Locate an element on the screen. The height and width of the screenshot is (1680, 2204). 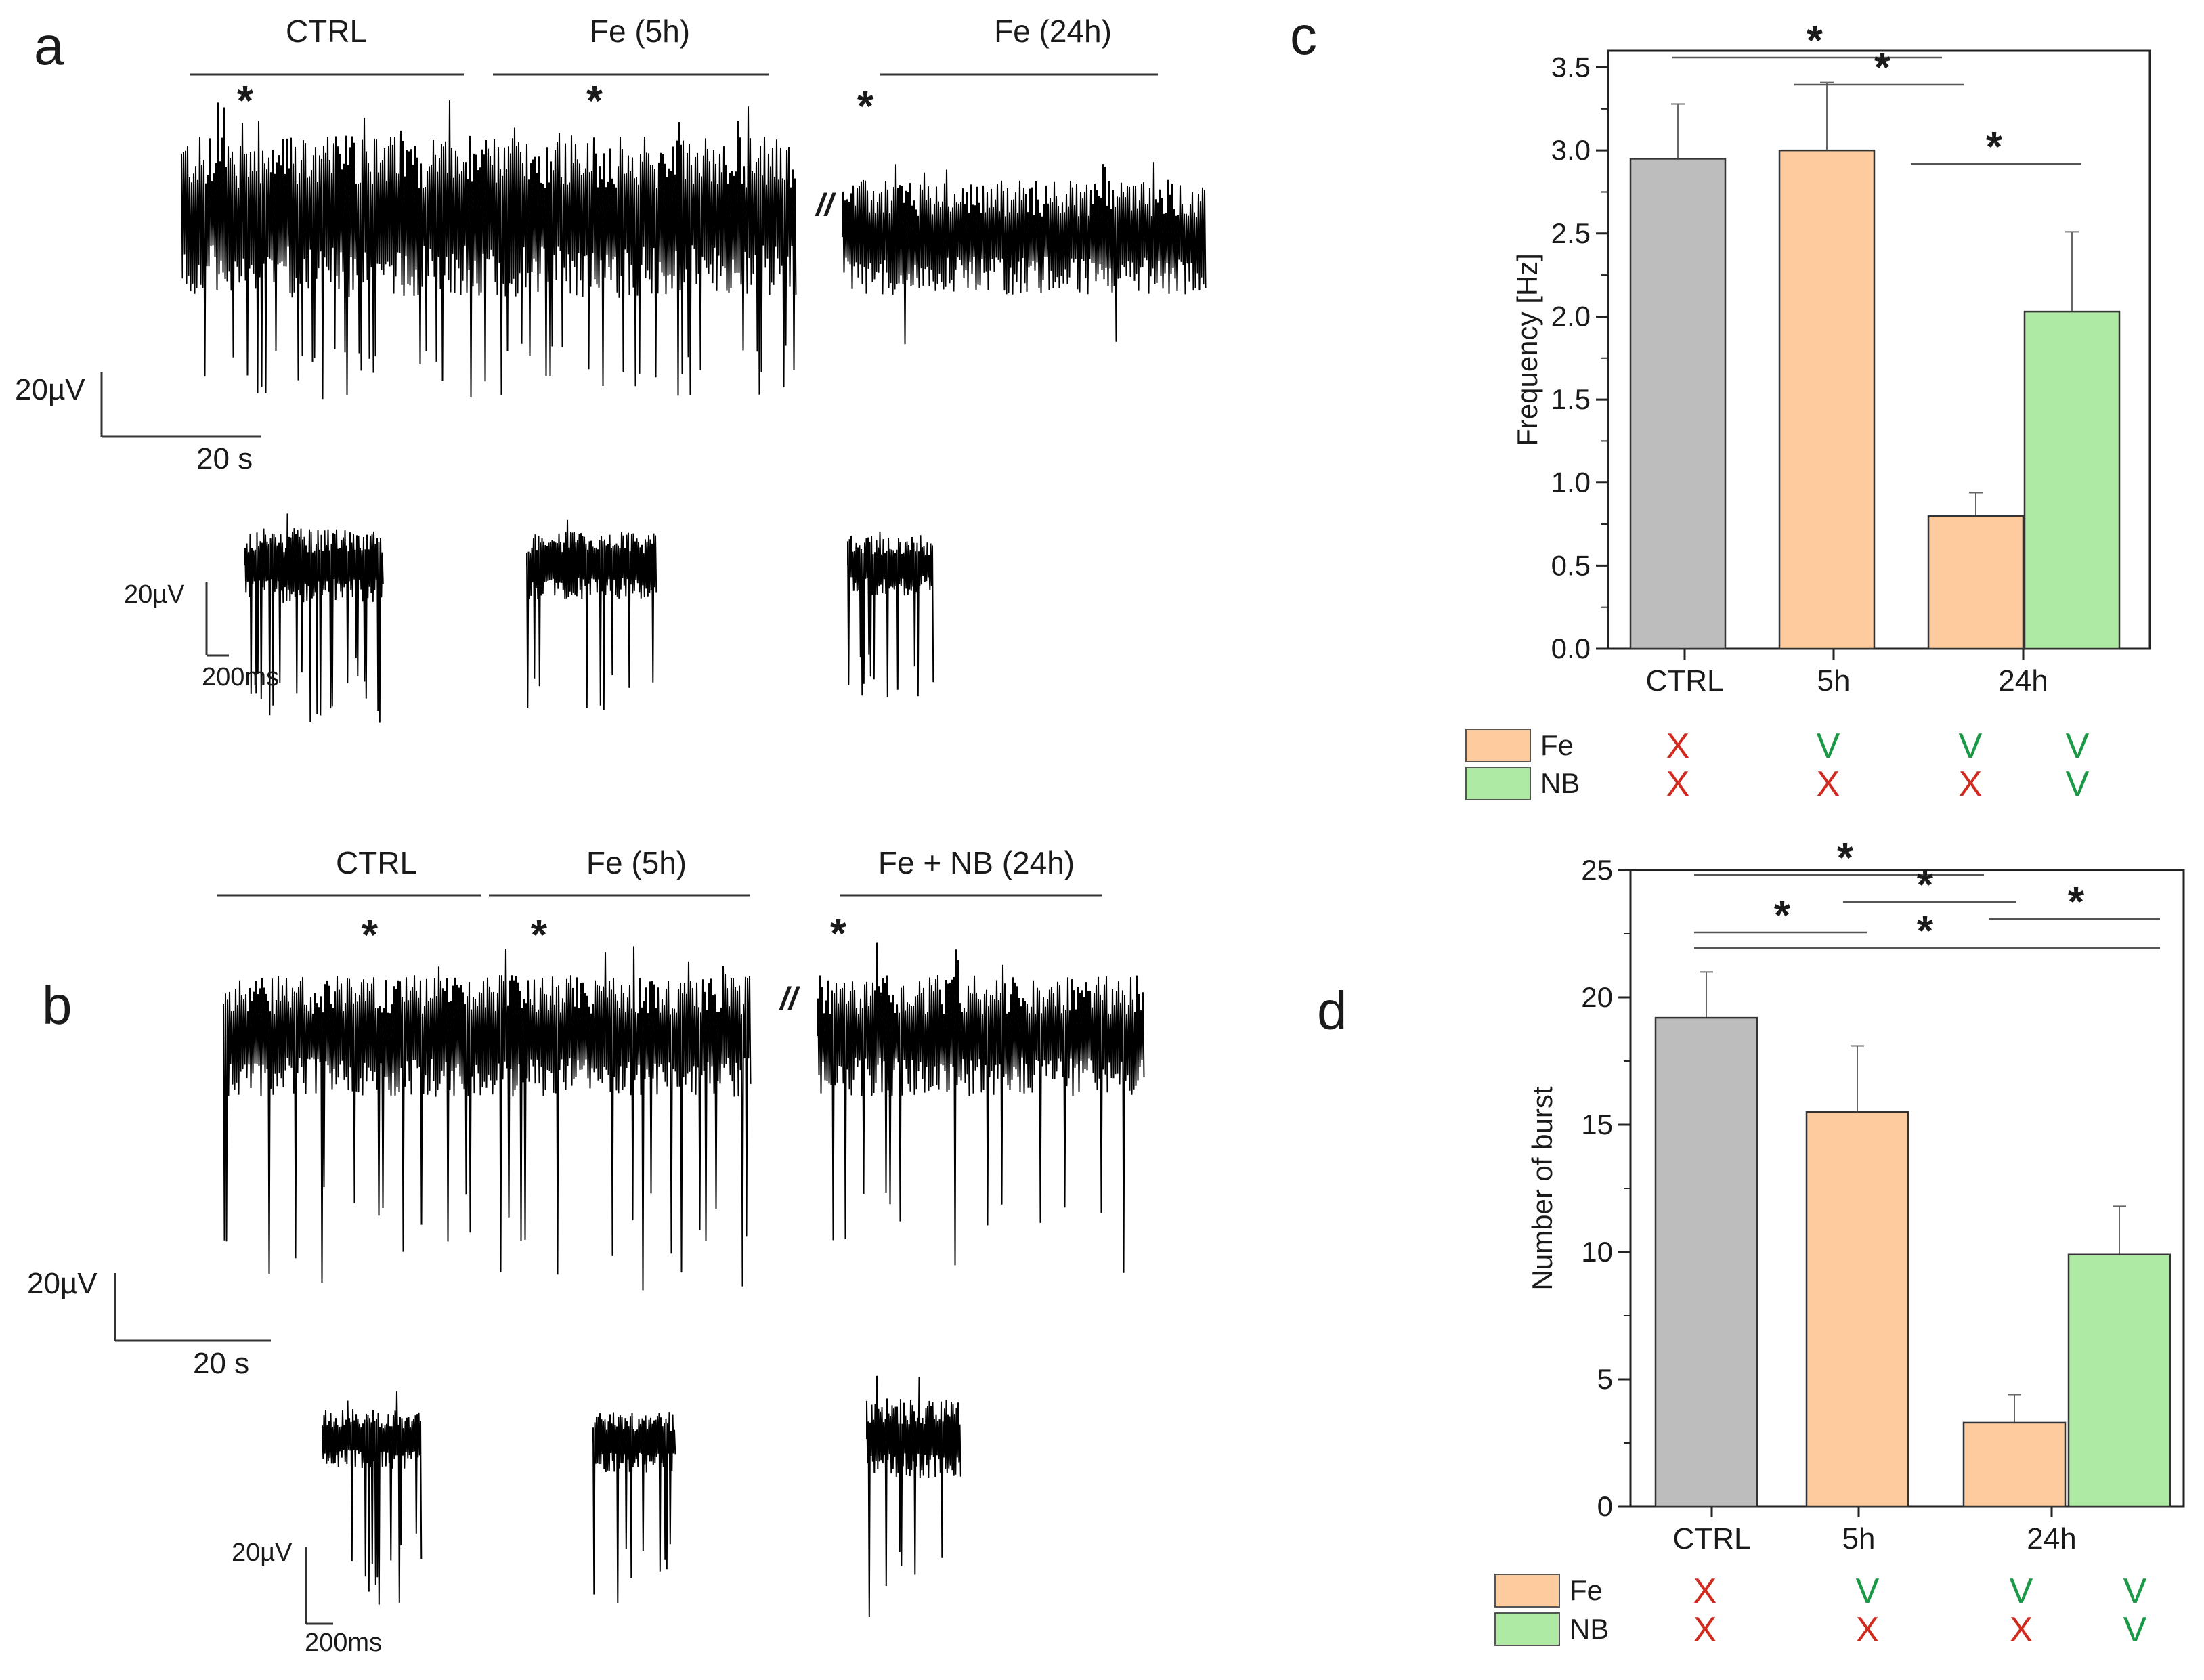
panel-b-letter: b is located at coordinates (57, 1005).